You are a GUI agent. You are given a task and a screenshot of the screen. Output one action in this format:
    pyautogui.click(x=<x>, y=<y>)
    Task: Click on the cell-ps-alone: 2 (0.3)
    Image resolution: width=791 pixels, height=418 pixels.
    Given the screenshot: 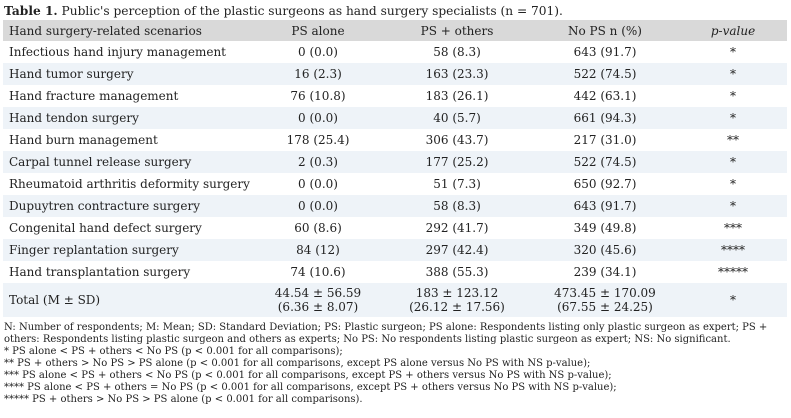 What is the action you would take?
    pyautogui.click(x=318, y=162)
    